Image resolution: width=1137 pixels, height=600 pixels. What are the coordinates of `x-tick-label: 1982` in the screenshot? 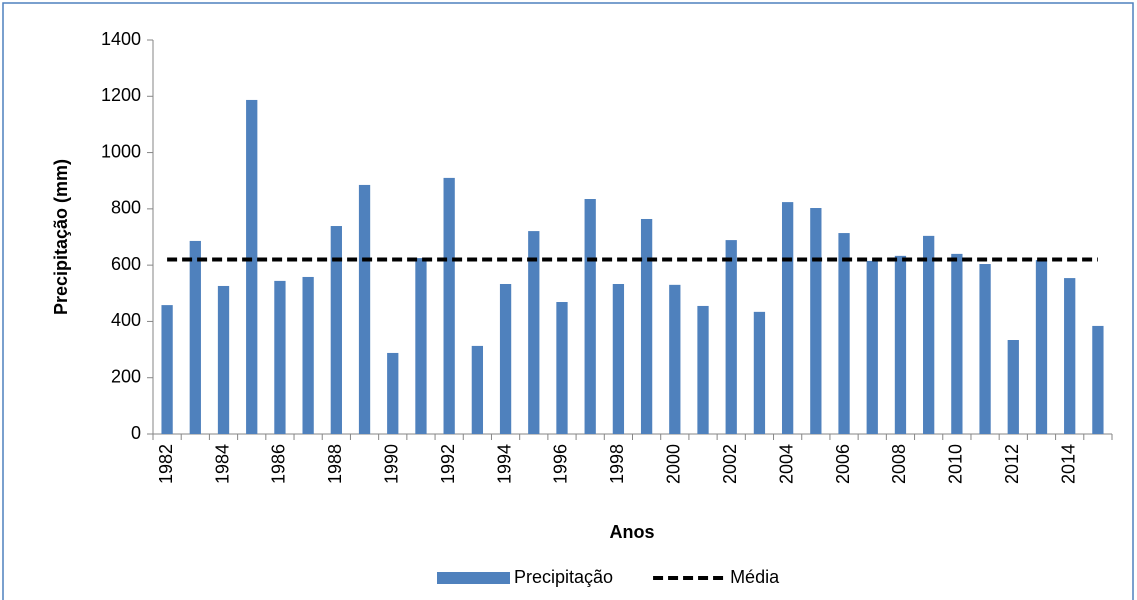 It's located at (166, 464).